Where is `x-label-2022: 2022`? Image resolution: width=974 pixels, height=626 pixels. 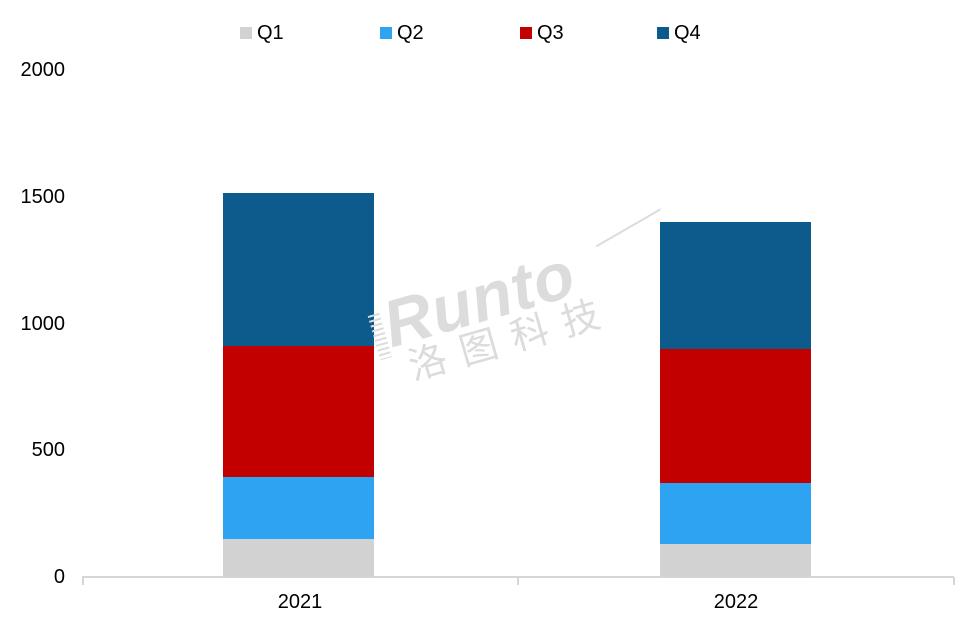 x-label-2022: 2022 is located at coordinates (736, 602).